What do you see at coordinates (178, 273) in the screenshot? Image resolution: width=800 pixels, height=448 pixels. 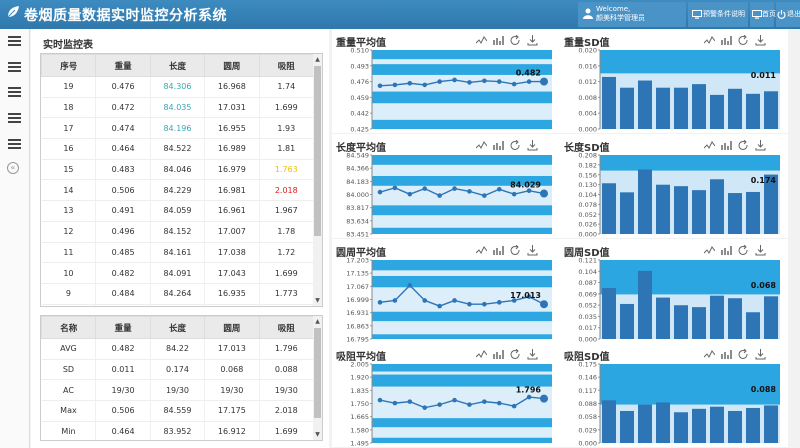 I see `table-row: 10 0.482 84.091 17.043 1.699` at bounding box center [178, 273].